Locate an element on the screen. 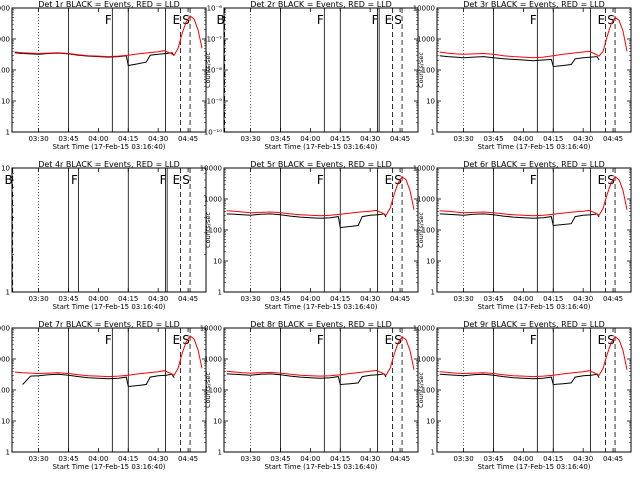  plot-title: Det 5r BLACK = Events, RED = LLD is located at coordinates (321, 164).